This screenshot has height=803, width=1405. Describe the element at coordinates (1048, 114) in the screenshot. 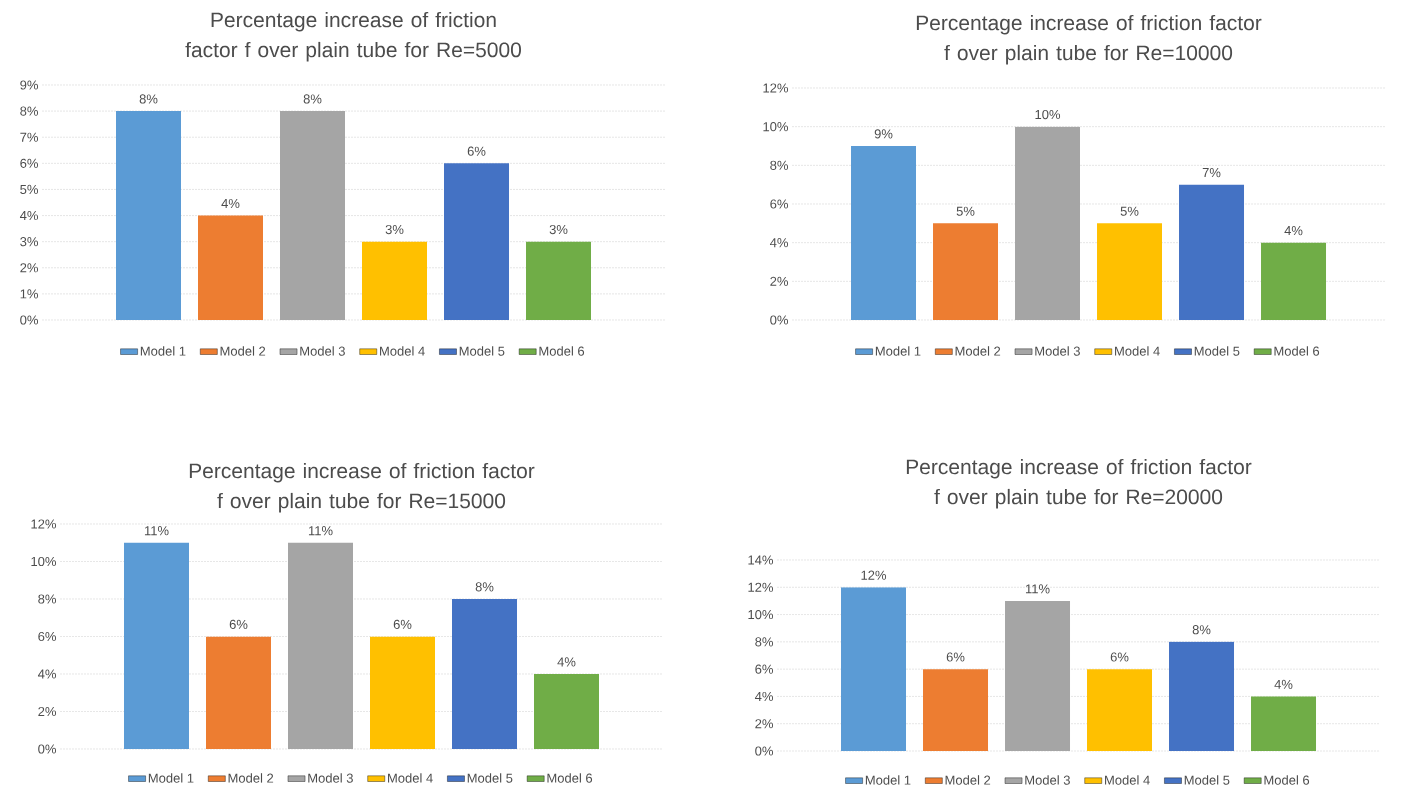

I see `data-label: 10%` at that location.